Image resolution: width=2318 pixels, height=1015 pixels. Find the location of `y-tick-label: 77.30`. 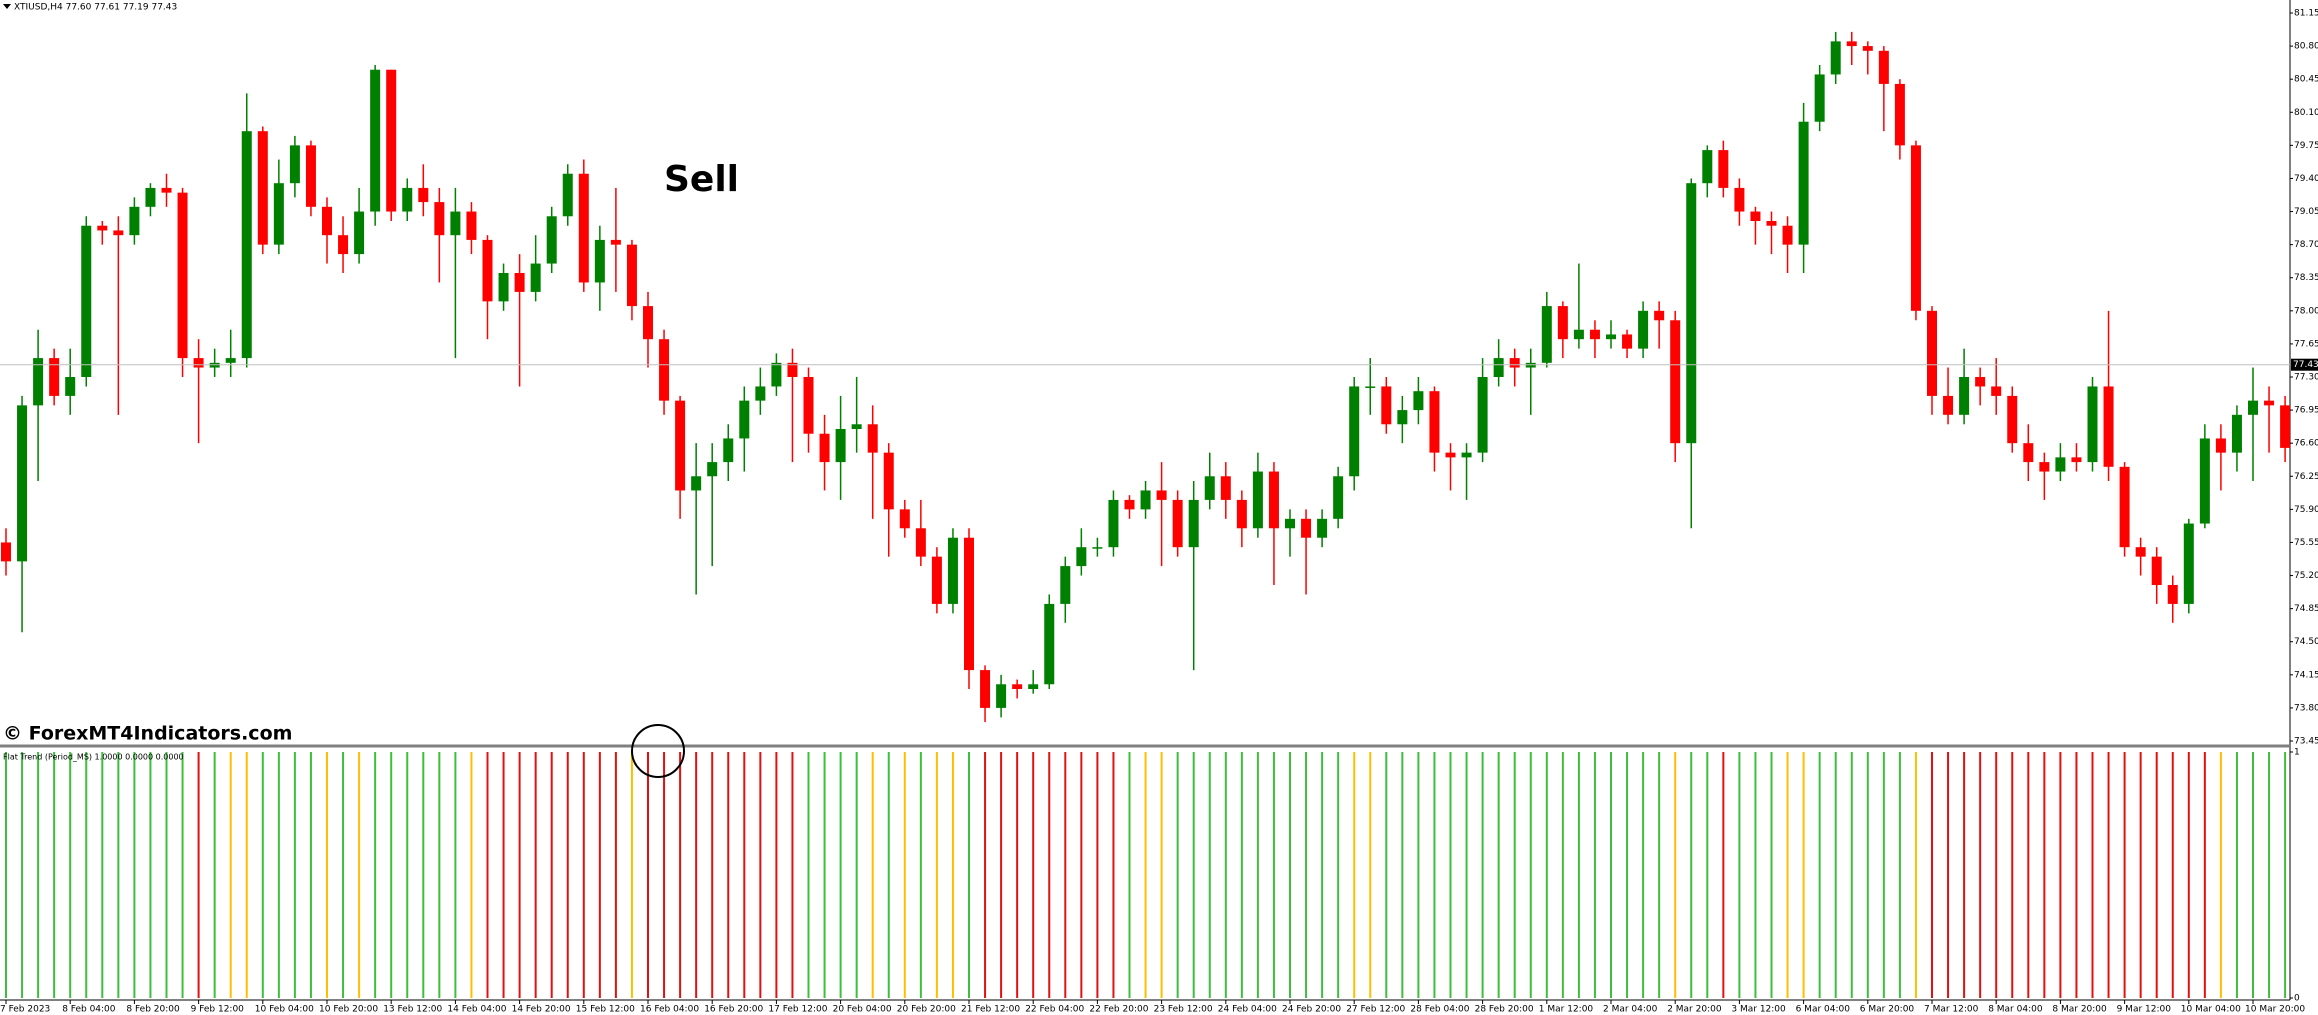

y-tick-label: 77.30 is located at coordinates (2306, 378).